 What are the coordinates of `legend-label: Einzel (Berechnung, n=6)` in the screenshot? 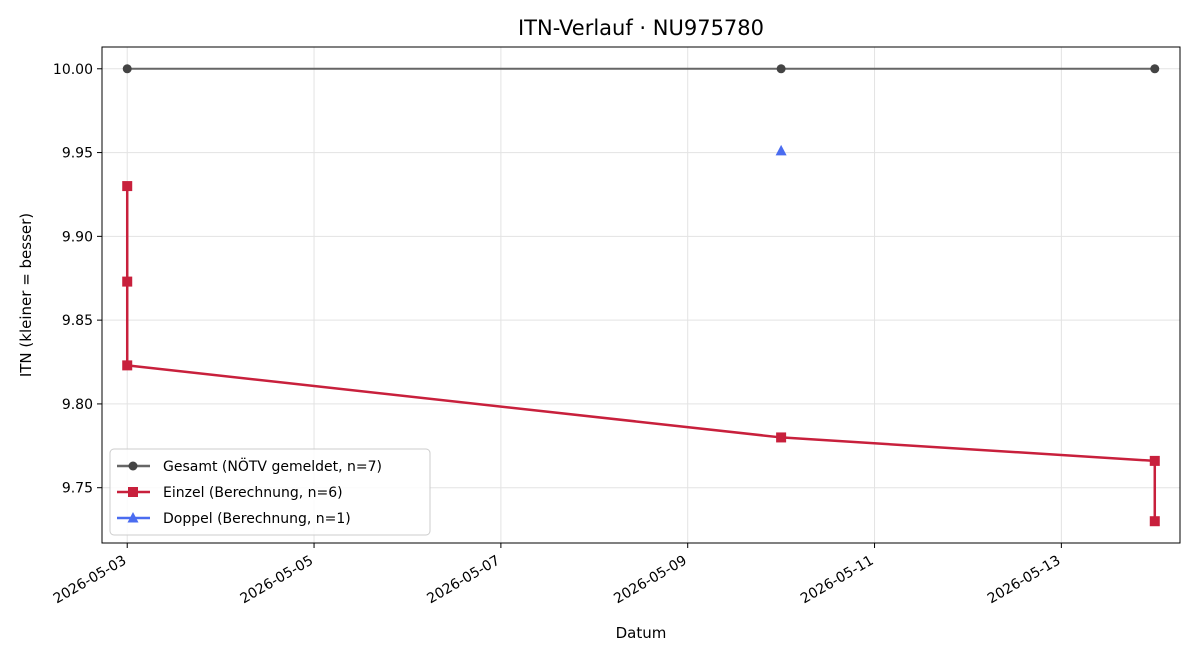 It's located at (253, 493).